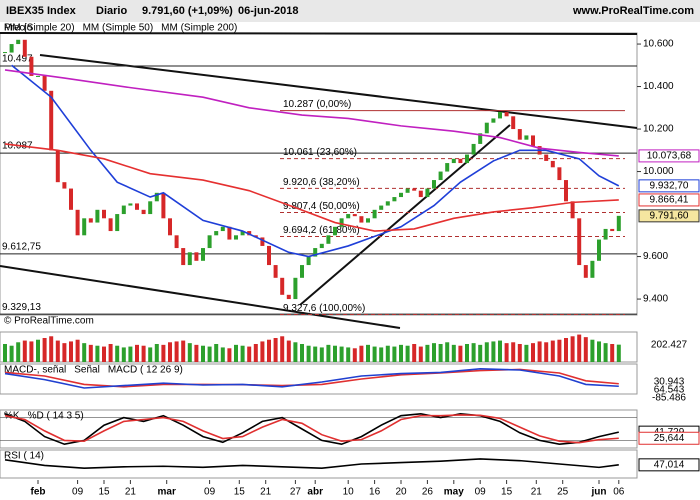  What do you see at coordinates (563, 492) in the screenshot?
I see `x-tick-label: 25` at bounding box center [563, 492].